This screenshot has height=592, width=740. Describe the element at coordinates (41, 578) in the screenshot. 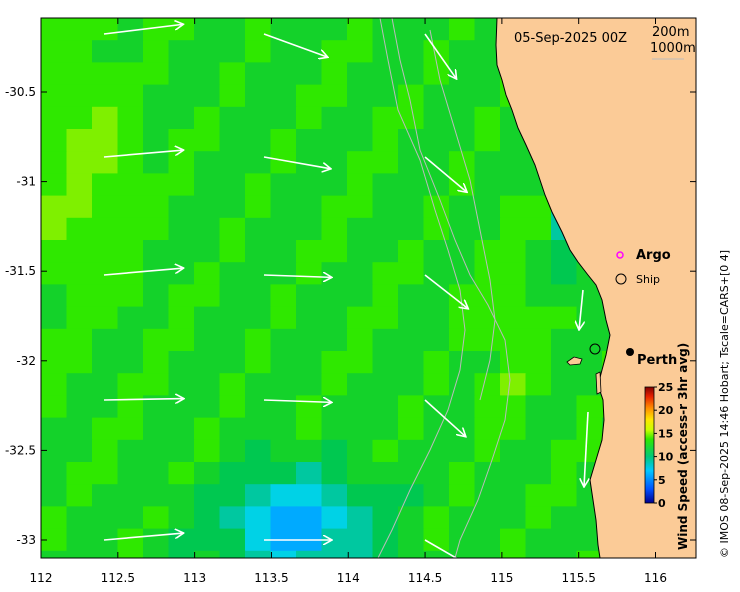

I see `x-tick-label: 112` at that location.